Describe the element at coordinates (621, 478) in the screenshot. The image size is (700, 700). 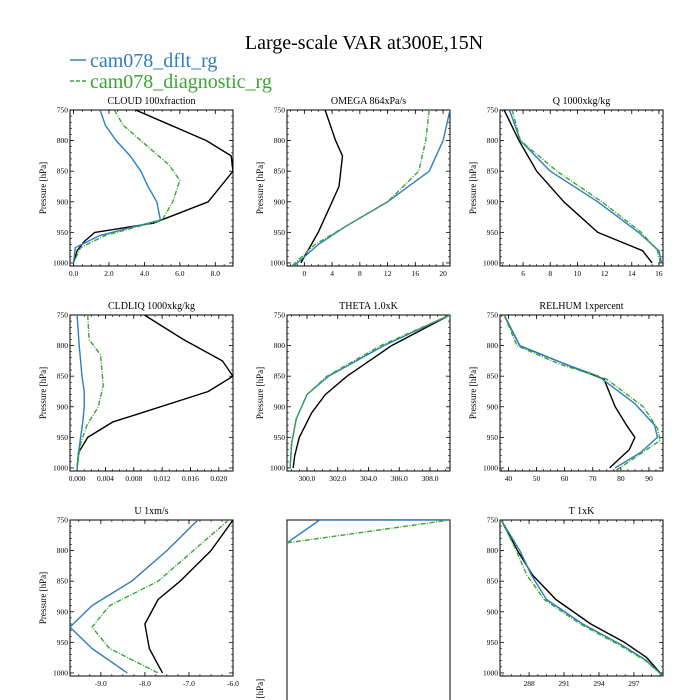
I see `x-tick-label: 80` at that location.